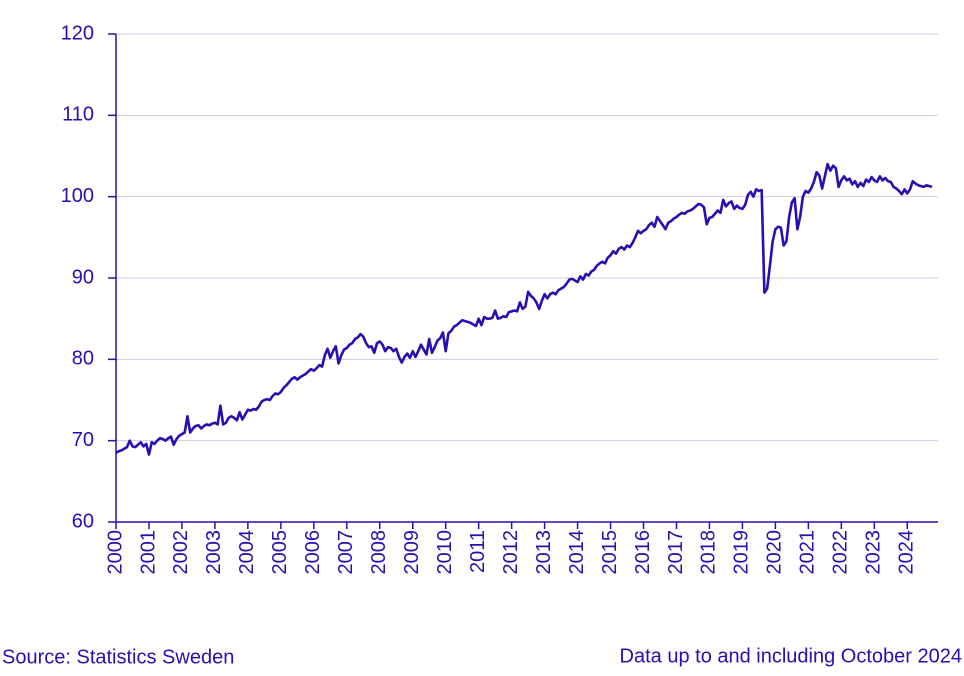 The height and width of the screenshot is (676, 964). What do you see at coordinates (874, 552) in the screenshot?
I see `x-tick-label: 2023` at bounding box center [874, 552].